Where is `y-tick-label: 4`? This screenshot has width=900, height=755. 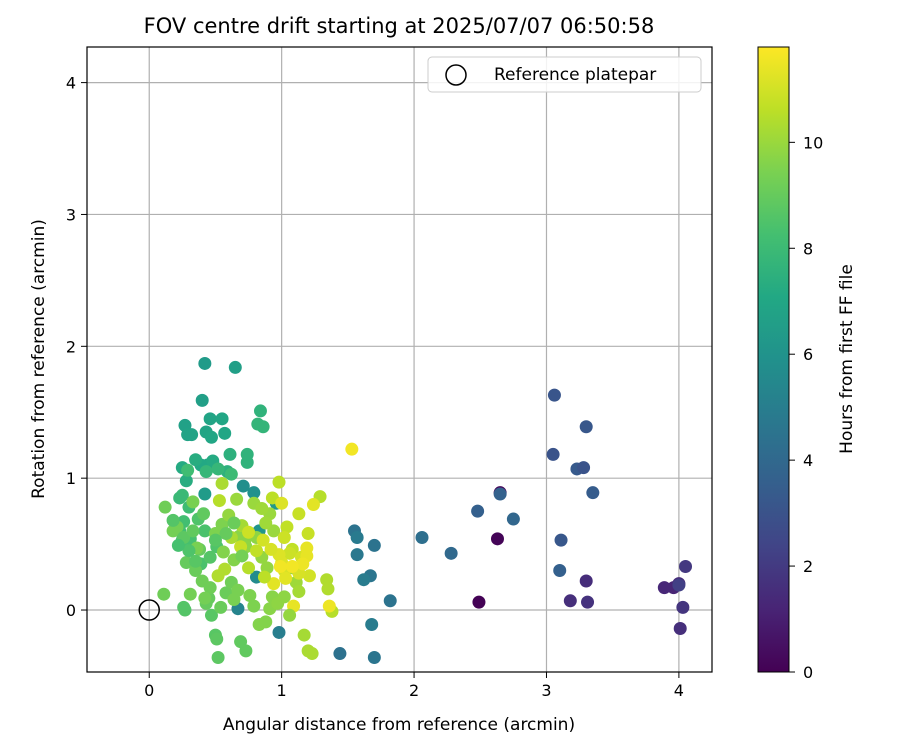 y-tick-label: 4 is located at coordinates (71, 83).